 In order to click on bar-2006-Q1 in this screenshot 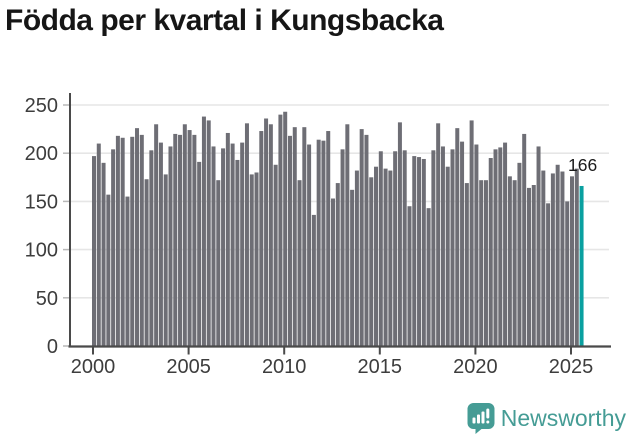, I will do `click(208, 233)`.